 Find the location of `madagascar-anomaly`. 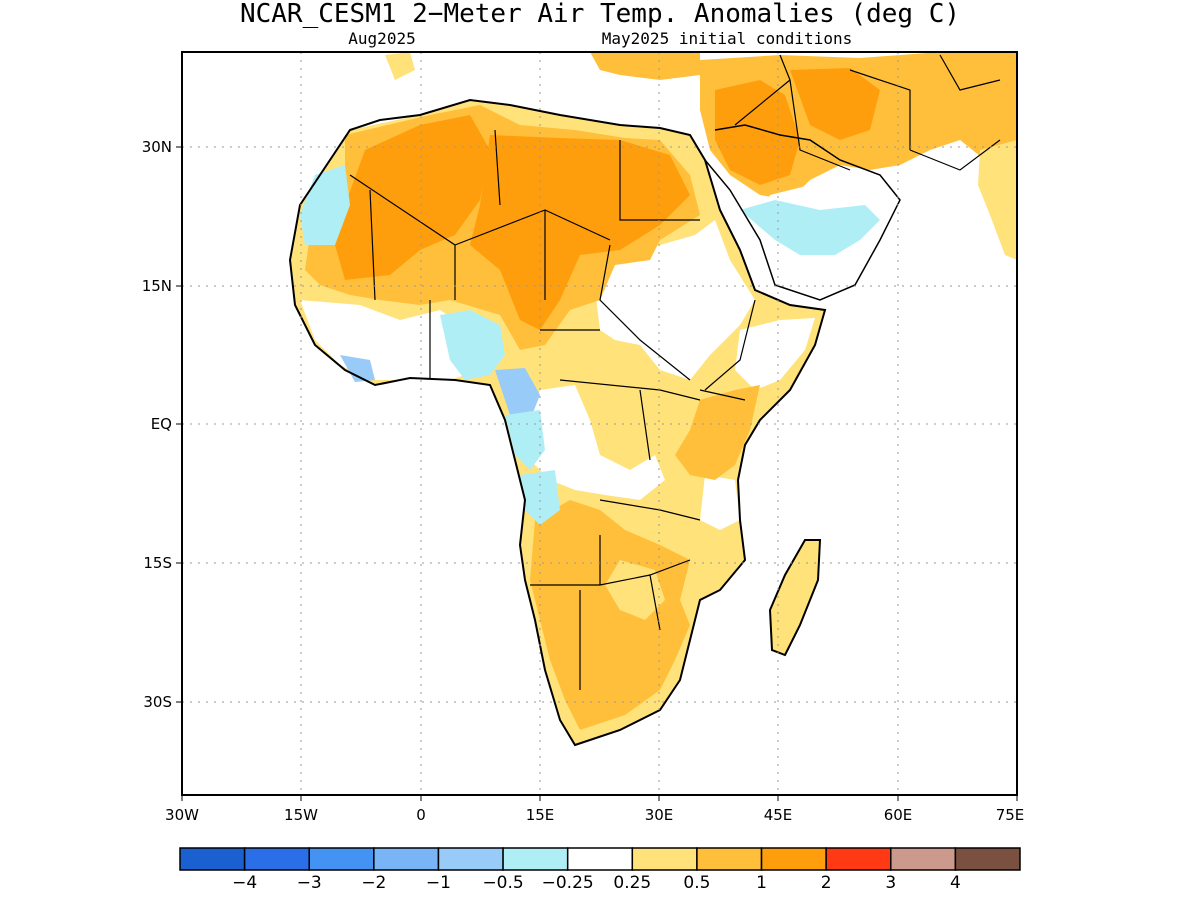

madagascar-anomaly is located at coordinates (795, 597).